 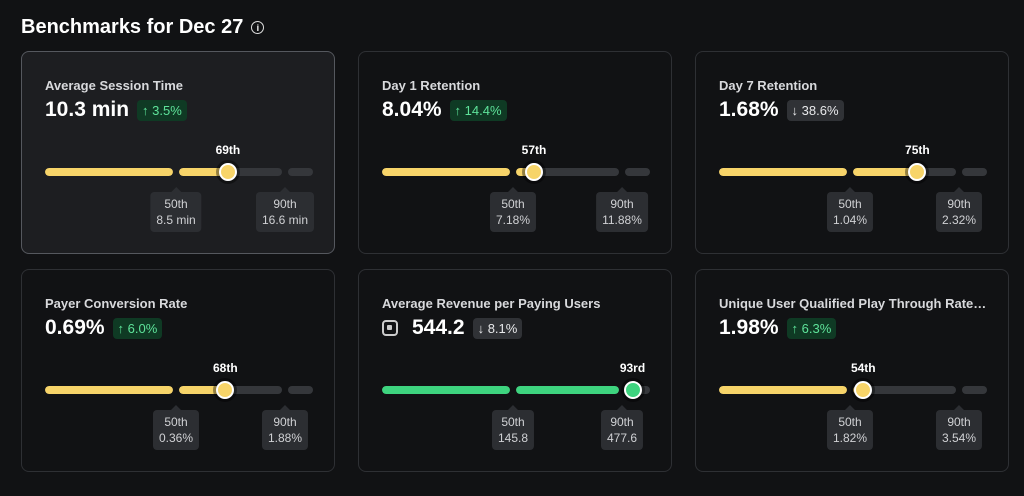 What do you see at coordinates (816, 328) in the screenshot?
I see `change-value: 6.3%` at bounding box center [816, 328].